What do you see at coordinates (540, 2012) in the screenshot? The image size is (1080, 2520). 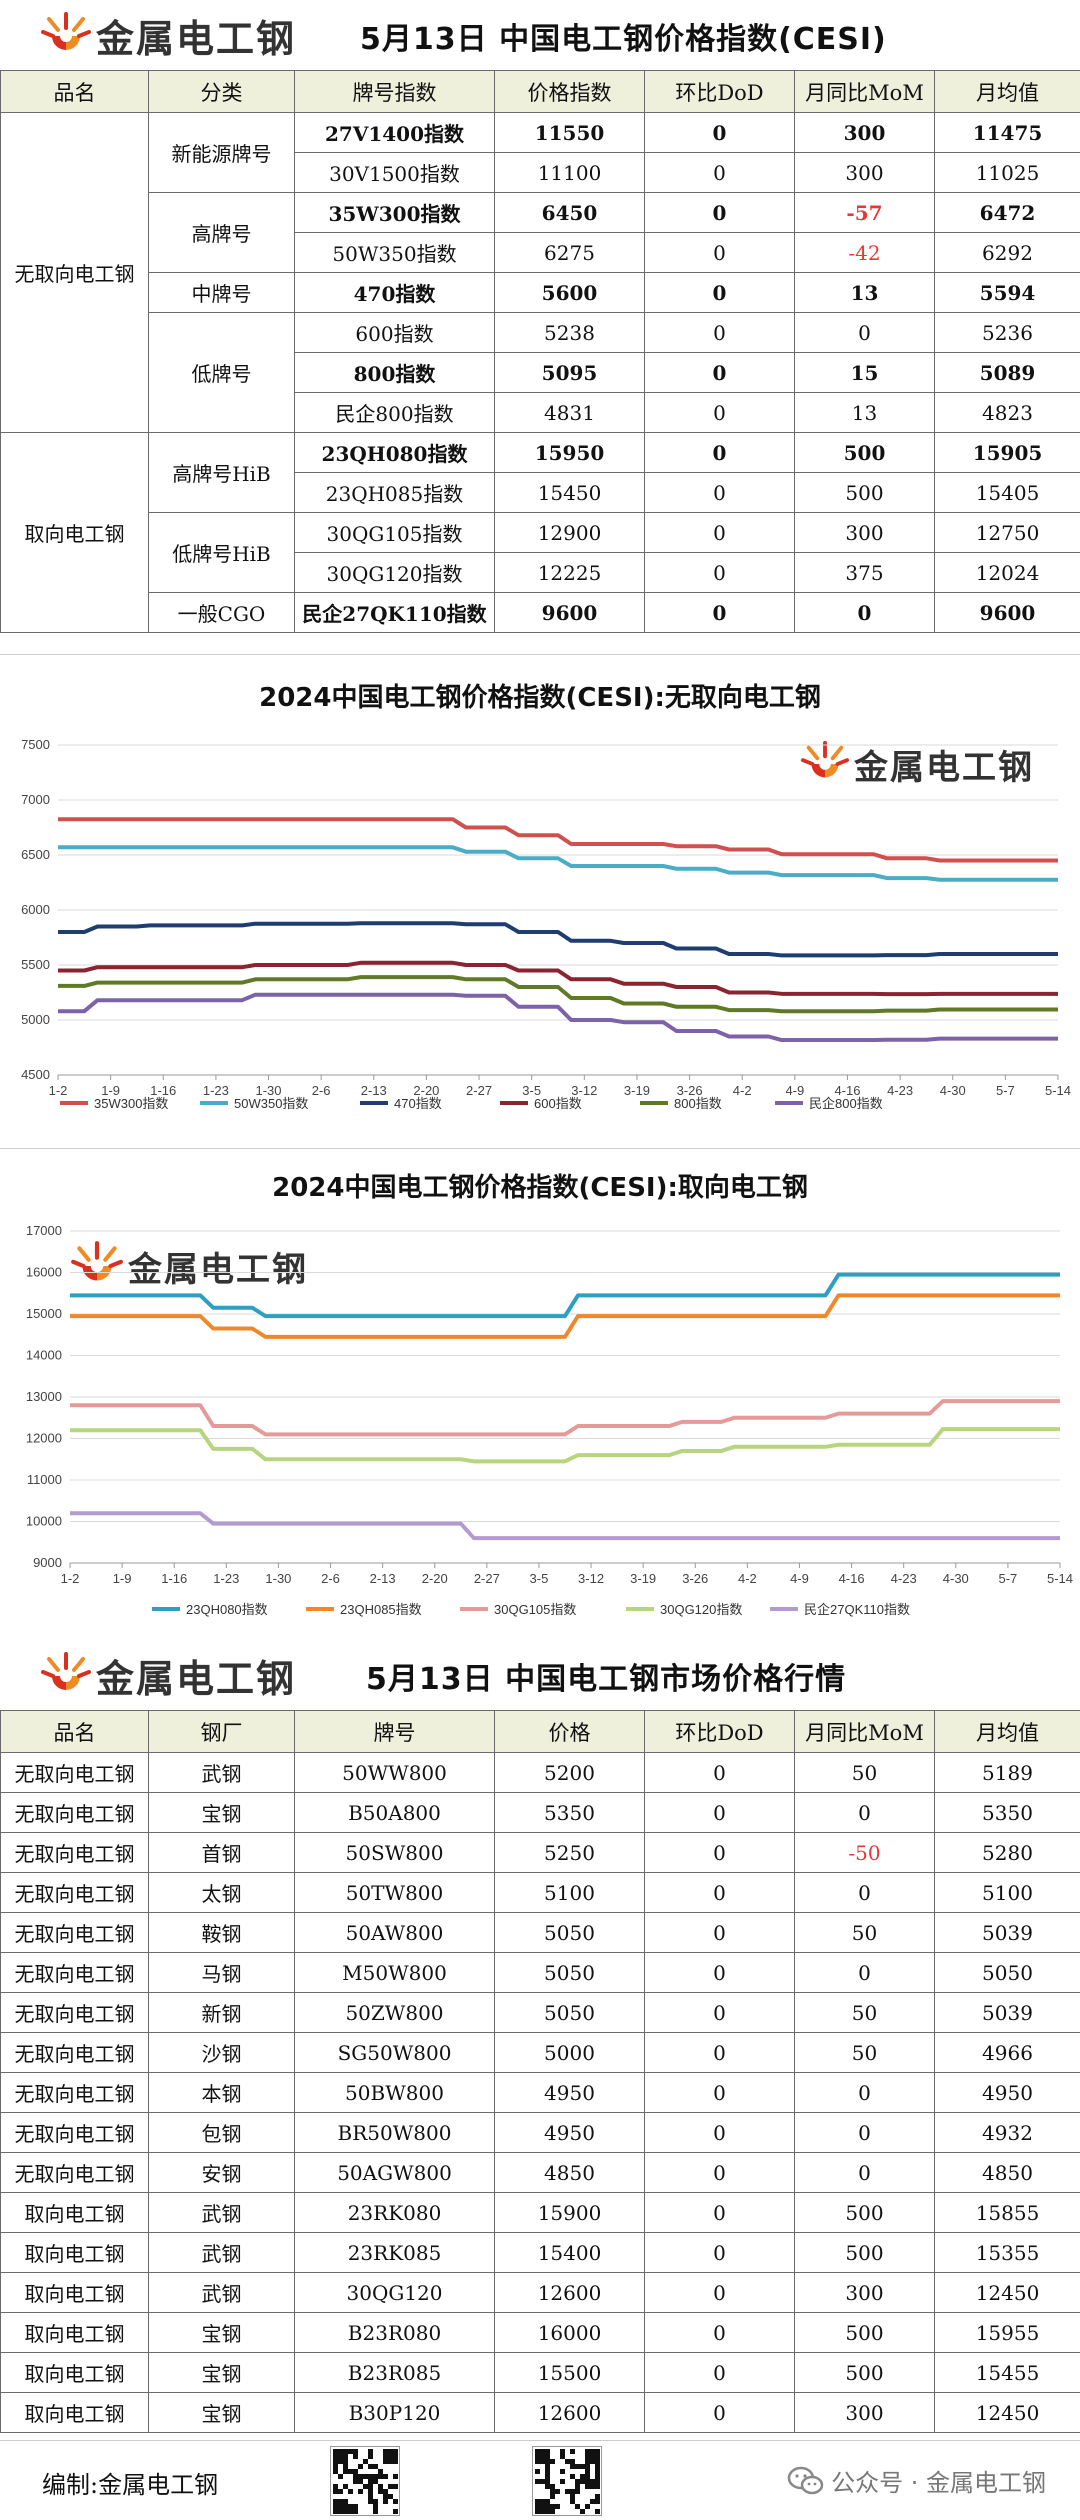 I see `table-row: 无取向电工钢 新钢 50ZW800 5050 0 50 5039` at bounding box center [540, 2012].